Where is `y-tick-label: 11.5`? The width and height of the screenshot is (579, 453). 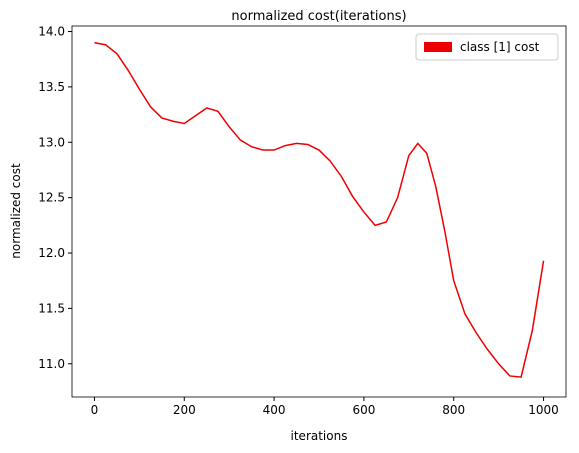
y-tick-label: 11.5 is located at coordinates (51, 308).